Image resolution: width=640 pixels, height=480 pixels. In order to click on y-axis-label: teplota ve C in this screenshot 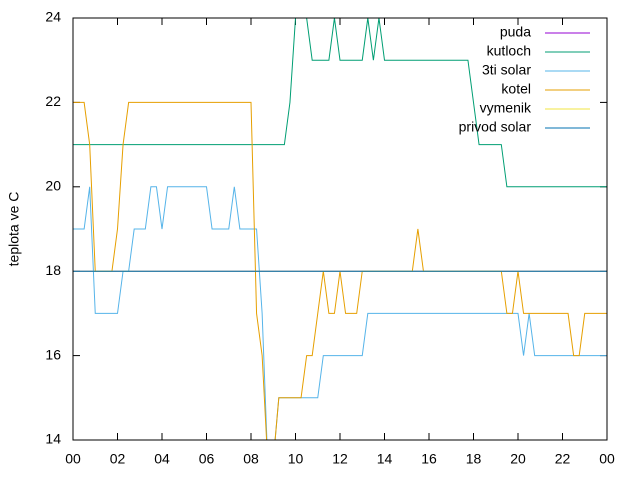, I will do `click(14, 229)`.